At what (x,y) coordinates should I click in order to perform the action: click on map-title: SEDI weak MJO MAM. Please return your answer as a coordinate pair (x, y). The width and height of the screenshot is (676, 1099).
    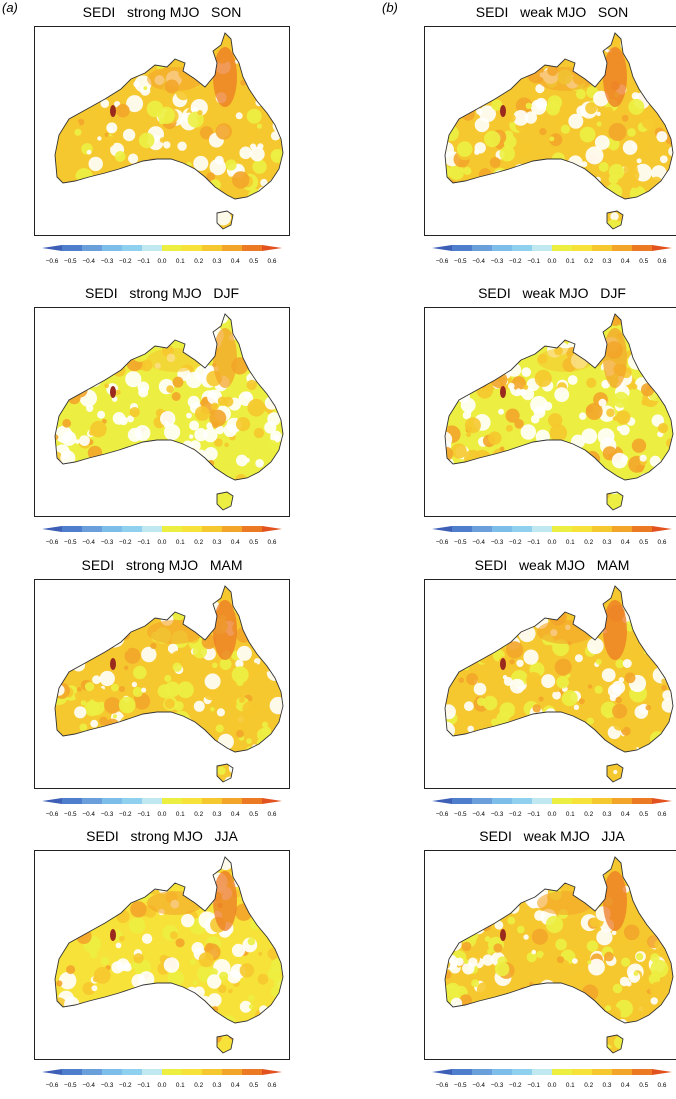
    Looking at the image, I should click on (550, 565).